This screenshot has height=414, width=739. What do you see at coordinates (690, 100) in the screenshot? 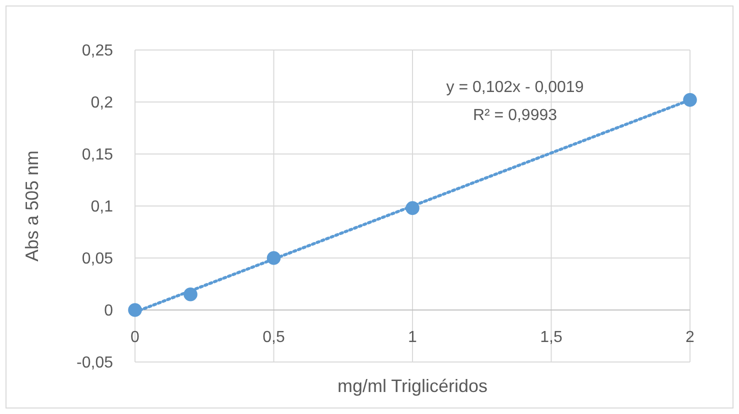
I see `point` at bounding box center [690, 100].